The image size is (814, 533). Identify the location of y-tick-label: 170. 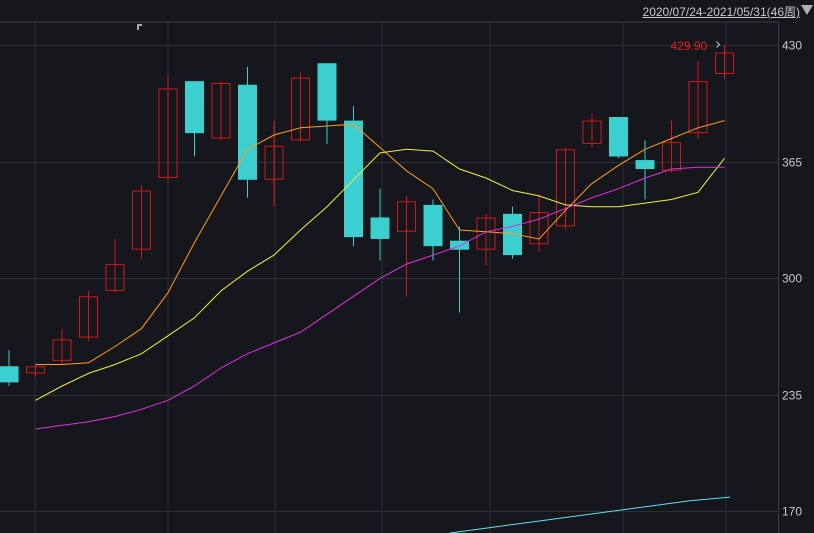
(792, 512).